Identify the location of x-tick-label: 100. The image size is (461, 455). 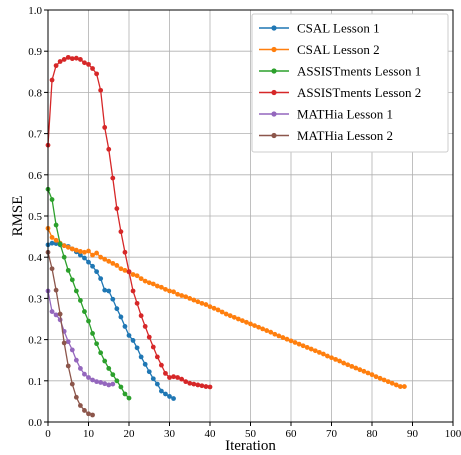
(453, 434).